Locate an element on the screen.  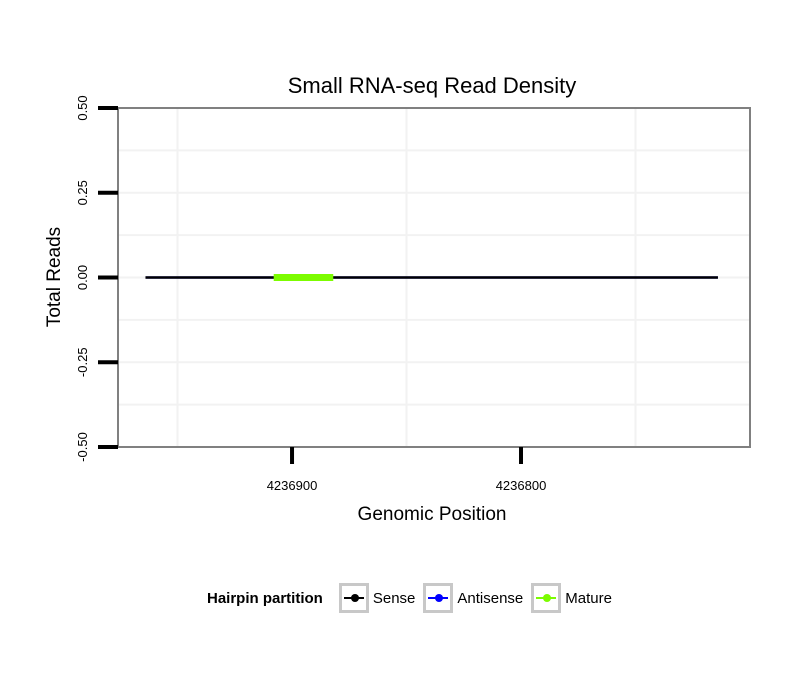
legend-item-sense: Sense is located at coordinates (377, 598).